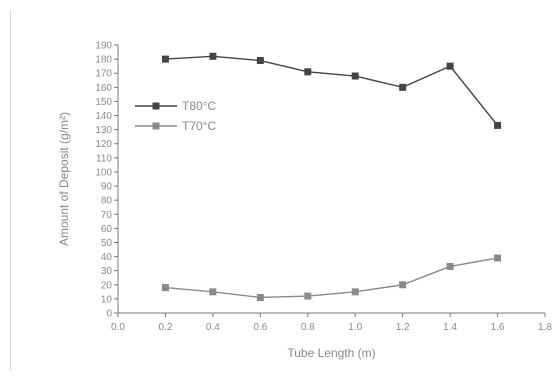 This screenshot has width=558, height=381. What do you see at coordinates (64, 179) in the screenshot?
I see `y-axis-title: Amount of Deposit (g/m²)` at bounding box center [64, 179].